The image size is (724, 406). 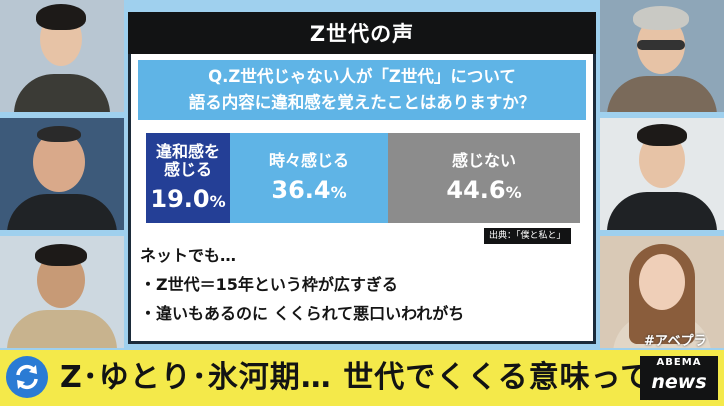 I want to click on result-label: 感じない, so click(x=483, y=160).